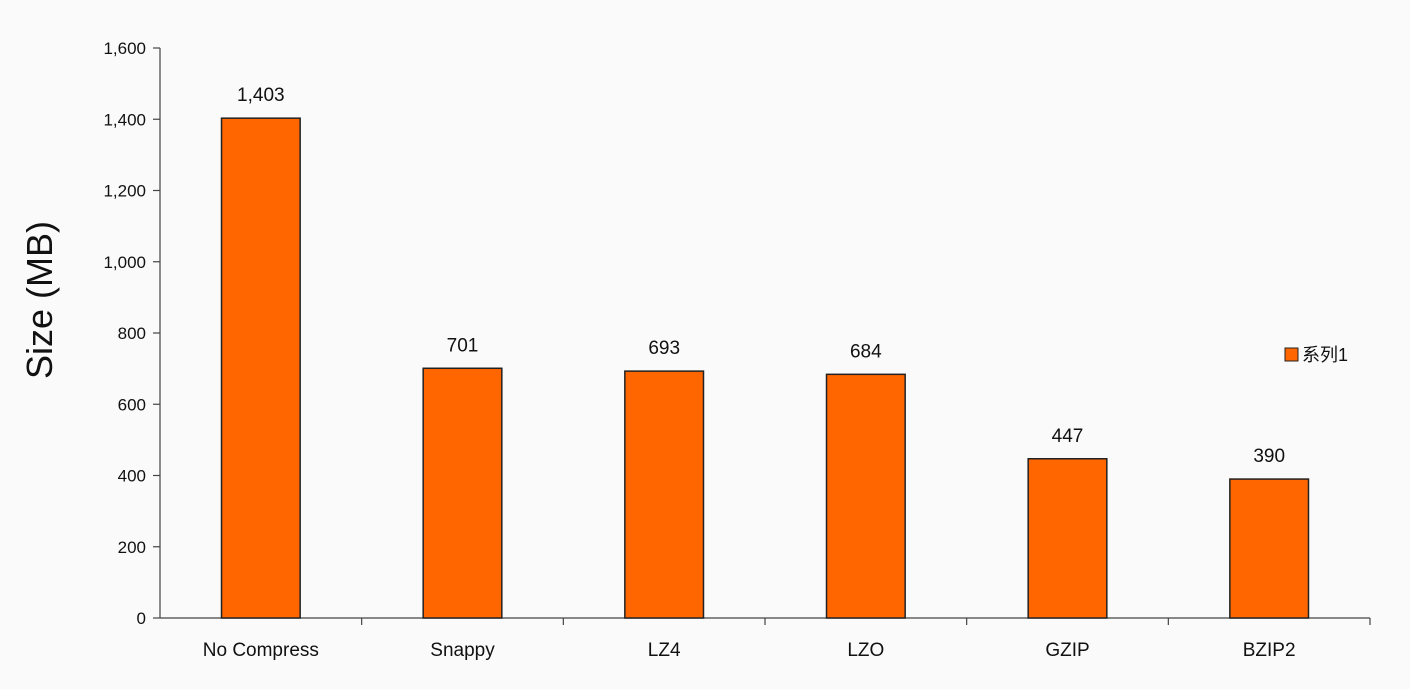 Image resolution: width=1410 pixels, height=689 pixels. What do you see at coordinates (141, 618) in the screenshot?
I see `y-tick-label: 0` at bounding box center [141, 618].